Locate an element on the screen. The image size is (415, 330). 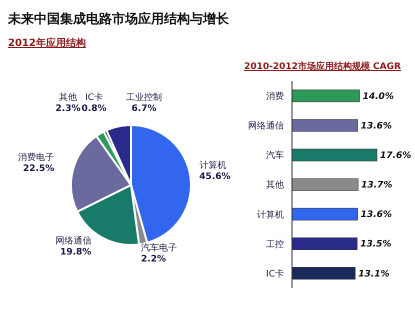
chart-subtitle: 2012年应用结构 is located at coordinates (47, 43).